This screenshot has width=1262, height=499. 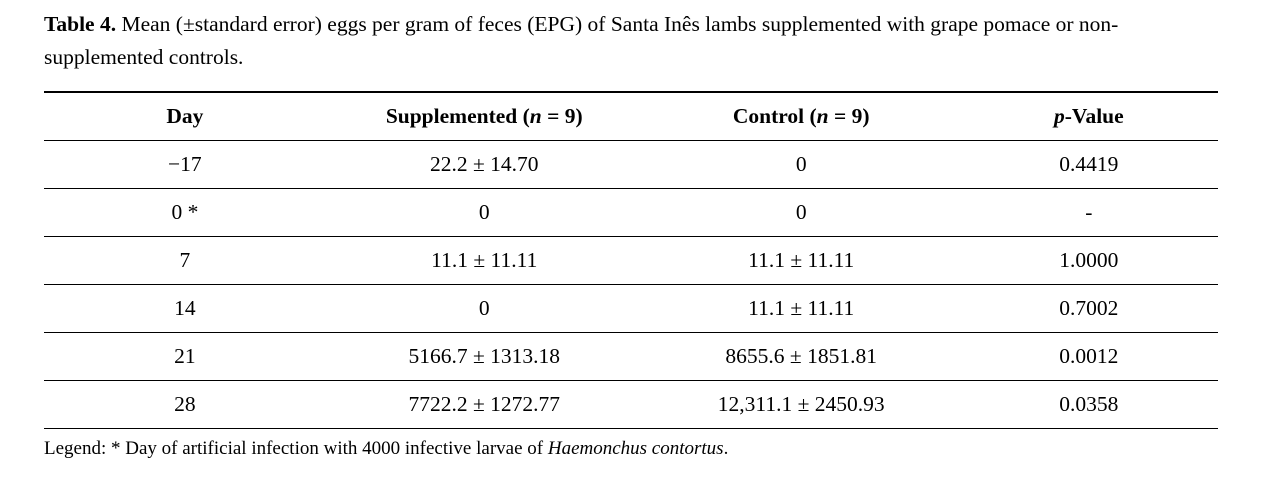 What do you see at coordinates (635, 448) in the screenshot?
I see `species-name: Haemonchus contortus` at bounding box center [635, 448].